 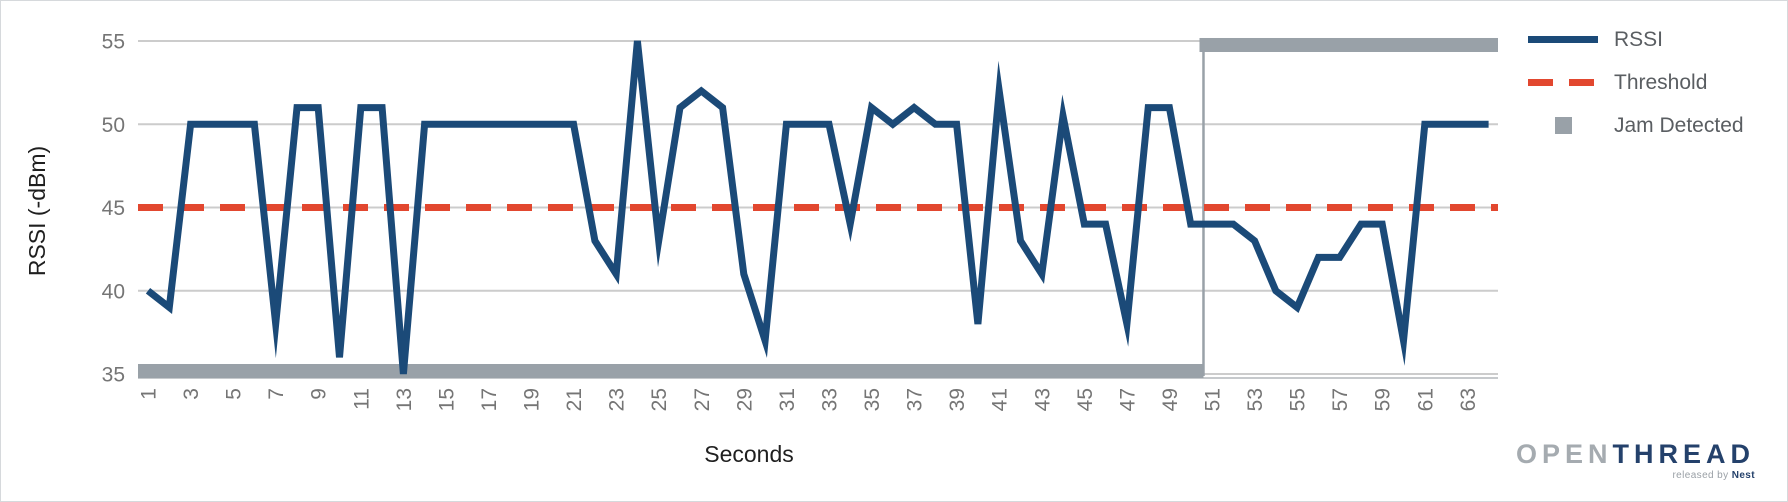 What do you see at coordinates (957, 399) in the screenshot?
I see `x-tick-label: 39` at bounding box center [957, 399].